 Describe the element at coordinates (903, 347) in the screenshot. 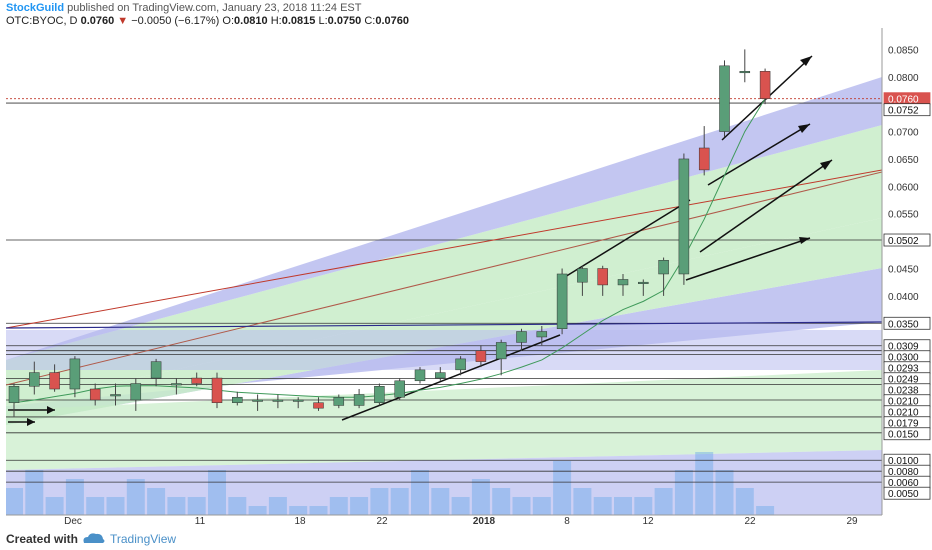

I see `level-tag-label: 0.0309` at that location.